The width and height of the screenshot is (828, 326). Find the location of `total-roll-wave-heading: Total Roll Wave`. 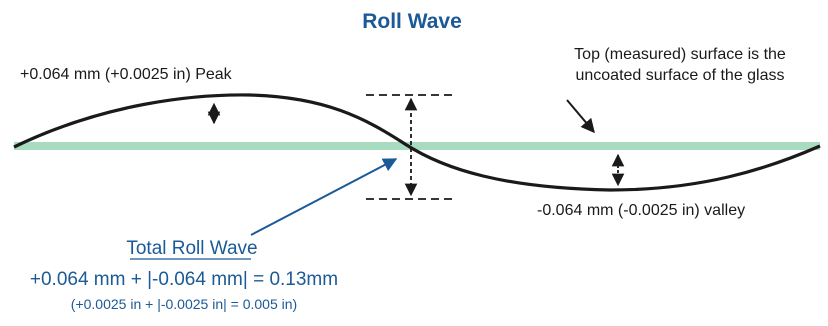

total-roll-wave-heading: Total Roll Wave is located at coordinates (191, 248).